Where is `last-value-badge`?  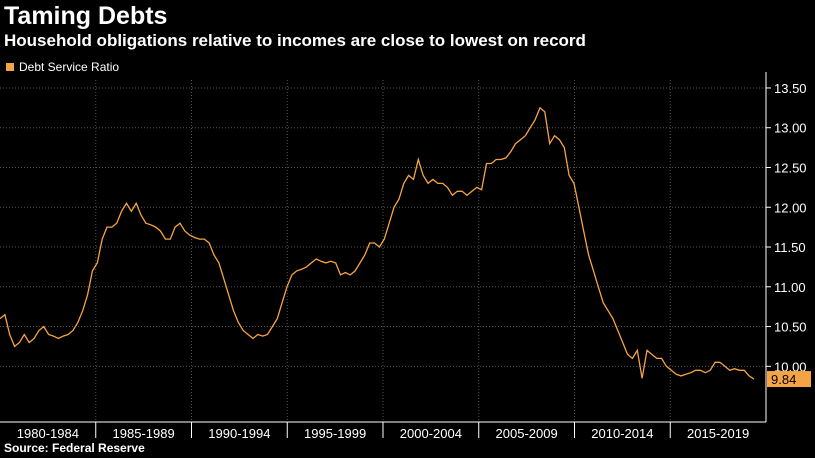 last-value-badge is located at coordinates (789, 379).